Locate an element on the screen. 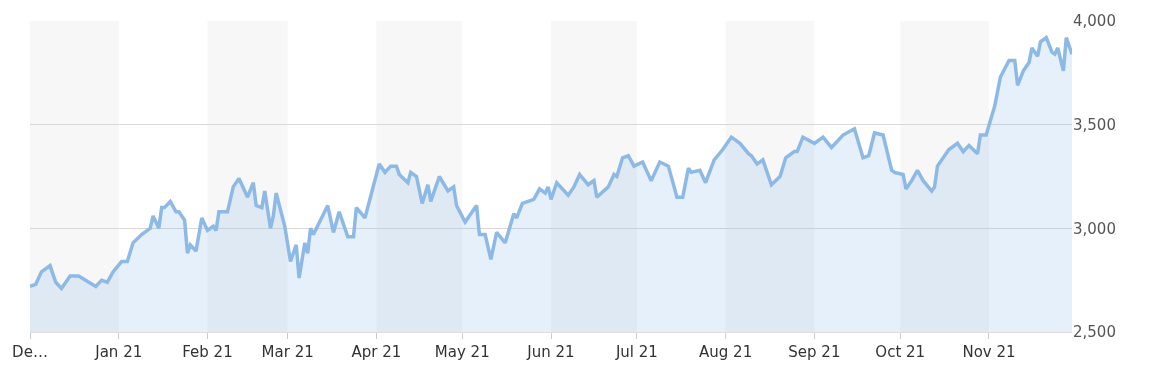 The height and width of the screenshot is (373, 1152). x-tick-label: Aug 21 is located at coordinates (726, 352).